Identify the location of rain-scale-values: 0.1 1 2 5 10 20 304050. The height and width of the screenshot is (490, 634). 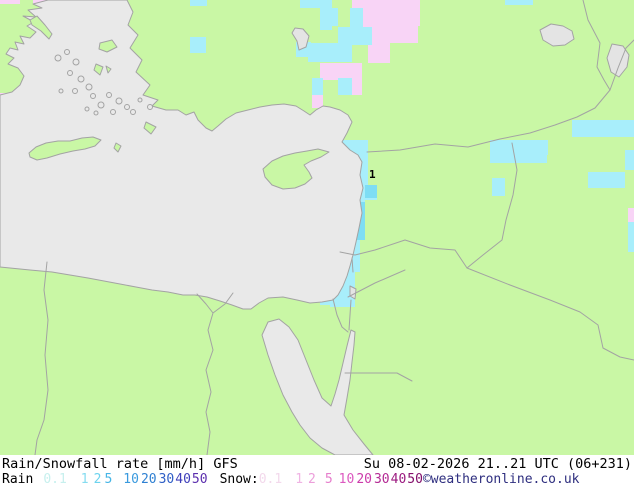
(120, 479).